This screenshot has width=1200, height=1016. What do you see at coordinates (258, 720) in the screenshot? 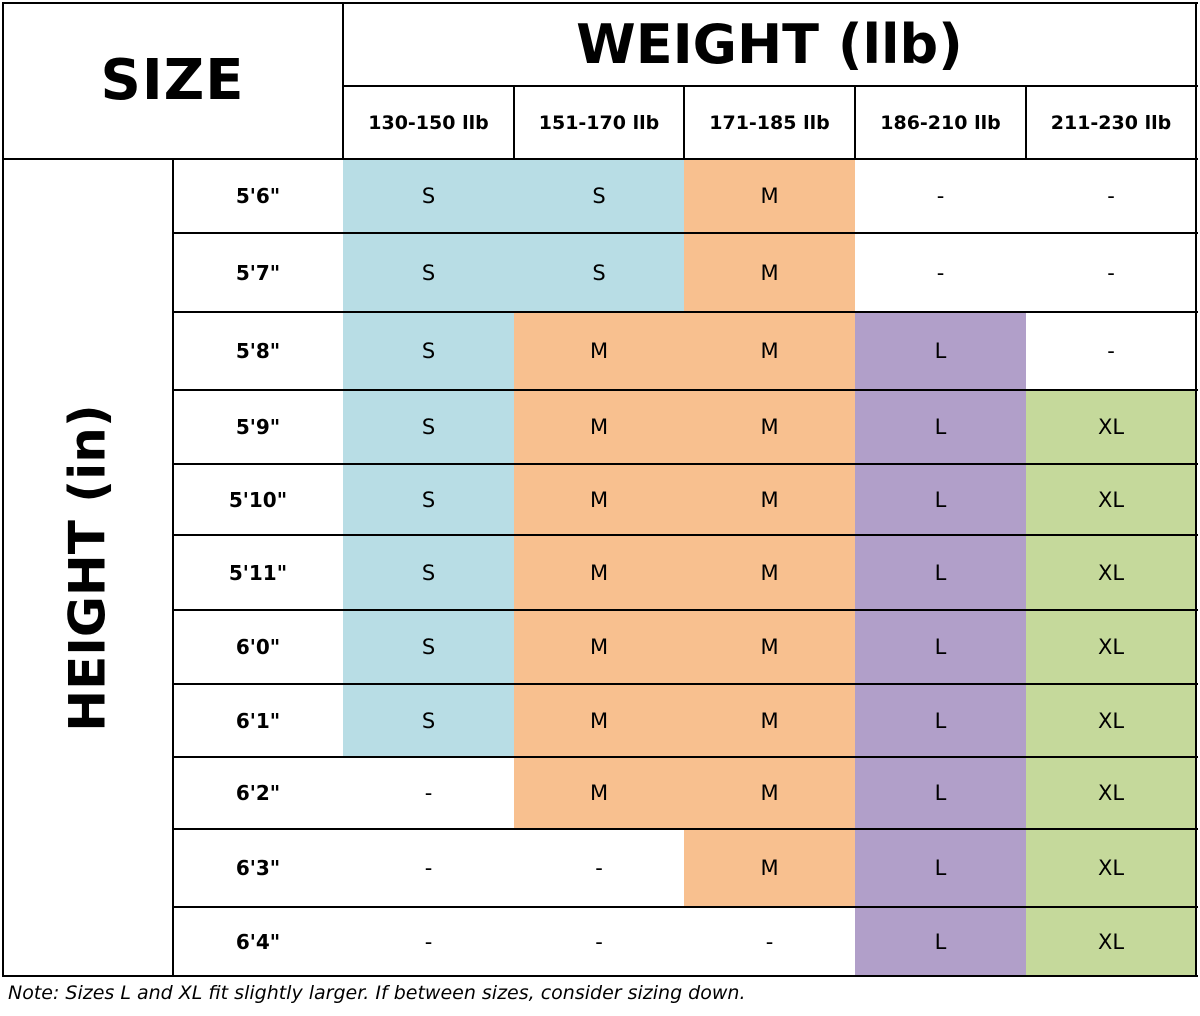
I see `height-label: 6'1"` at bounding box center [258, 720].